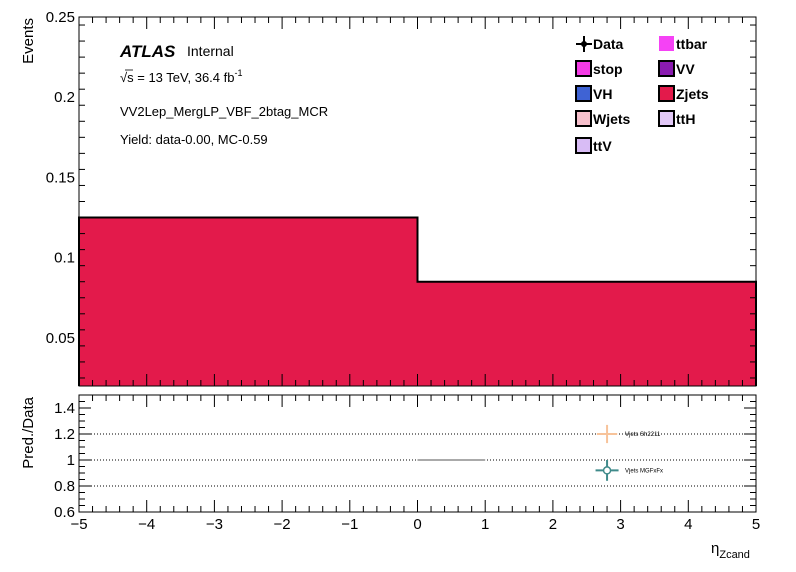  What do you see at coordinates (612, 119) in the screenshot?
I see `legend-label: Wjets` at bounding box center [612, 119].